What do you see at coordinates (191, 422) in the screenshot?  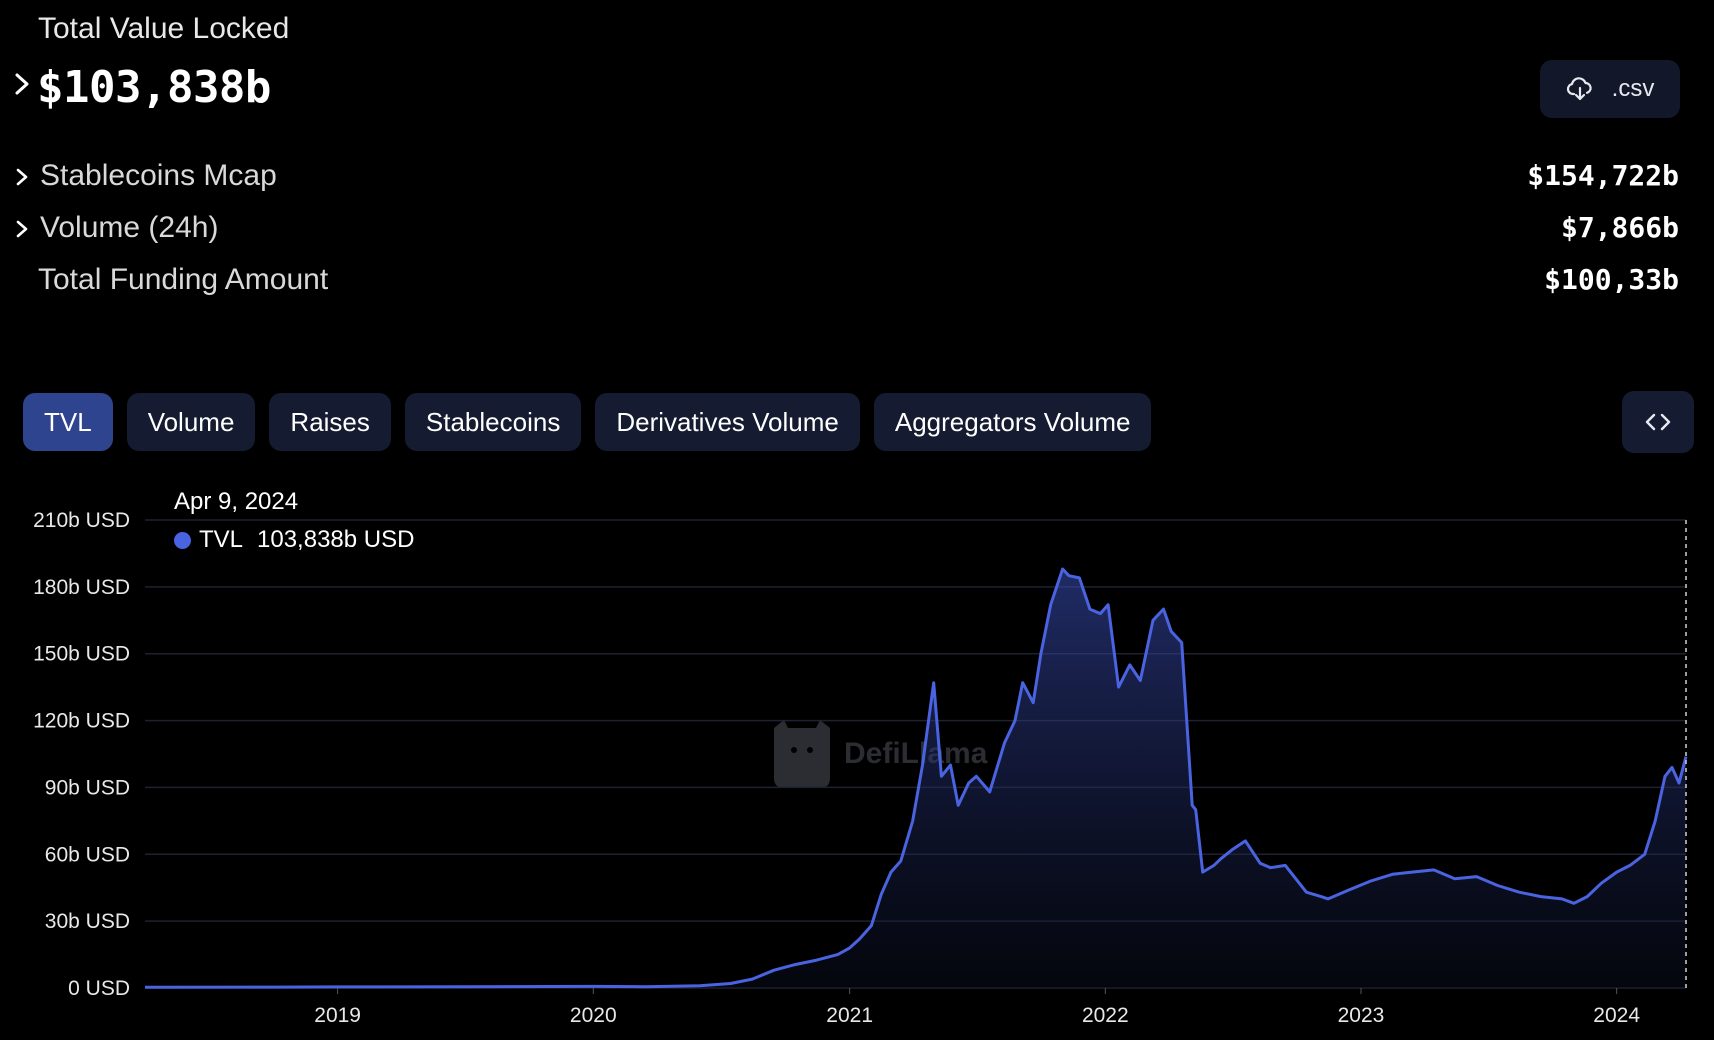 I see `tab-volume: Volume` at bounding box center [191, 422].